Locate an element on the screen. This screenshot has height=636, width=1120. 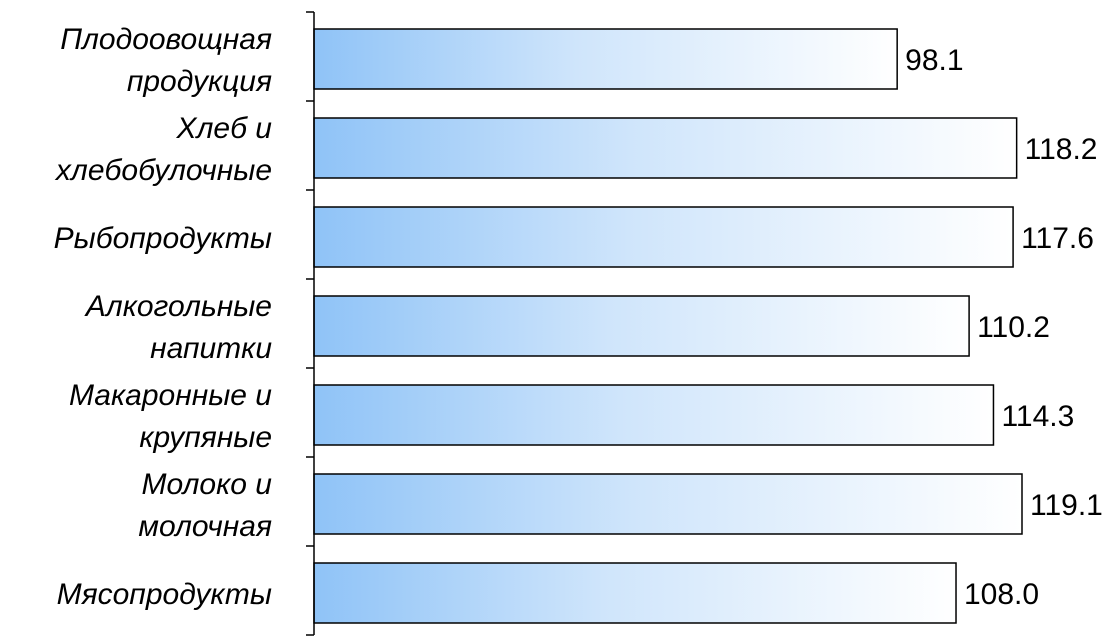
category-label-line: хлебобулочные is located at coordinates (163, 170).